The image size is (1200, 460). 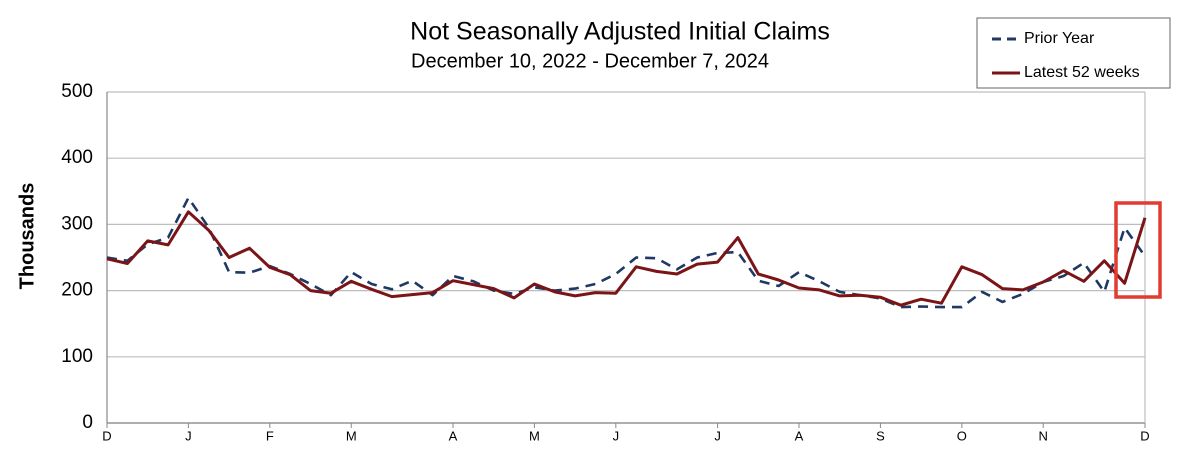 What do you see at coordinates (1043, 435) in the screenshot?
I see `x-tick-label: N` at bounding box center [1043, 435].